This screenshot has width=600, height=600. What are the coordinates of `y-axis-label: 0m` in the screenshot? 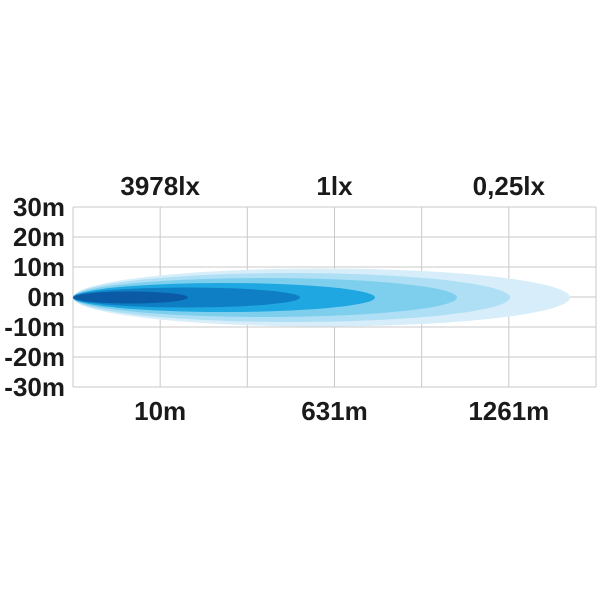 It's located at (46, 297).